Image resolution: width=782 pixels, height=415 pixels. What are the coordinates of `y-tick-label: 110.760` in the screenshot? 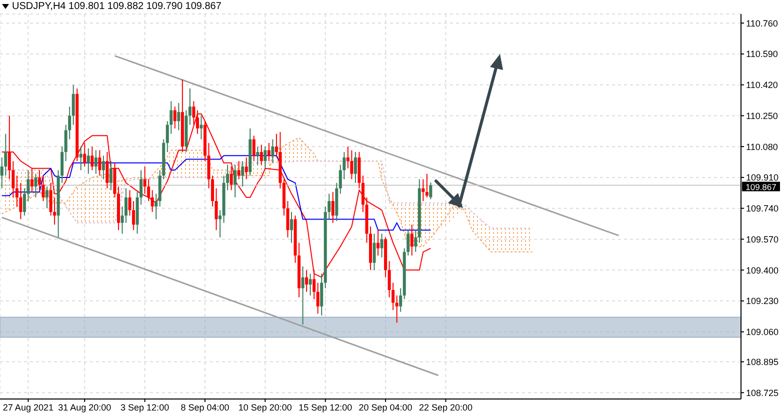 It's located at (762, 23).